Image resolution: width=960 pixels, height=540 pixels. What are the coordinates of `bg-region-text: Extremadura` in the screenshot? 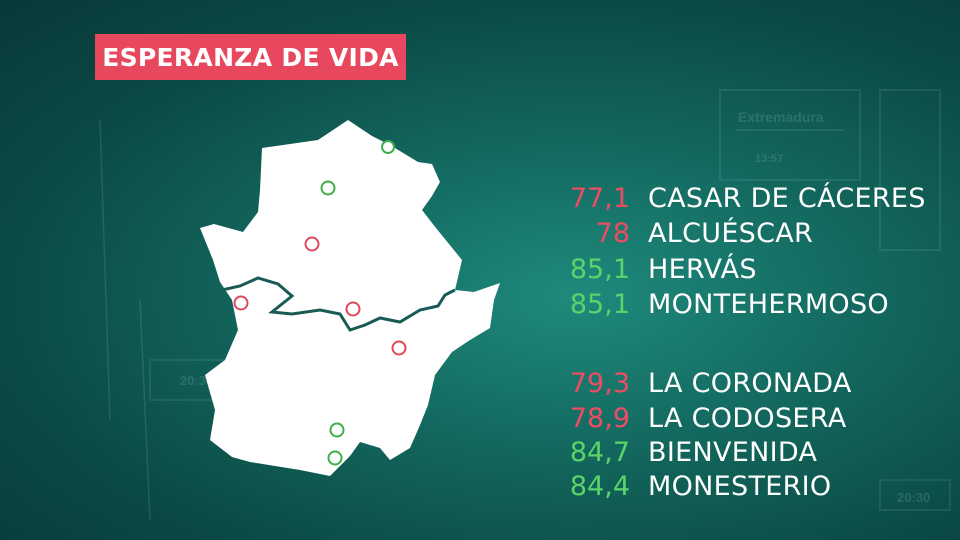 It's located at (781, 117).